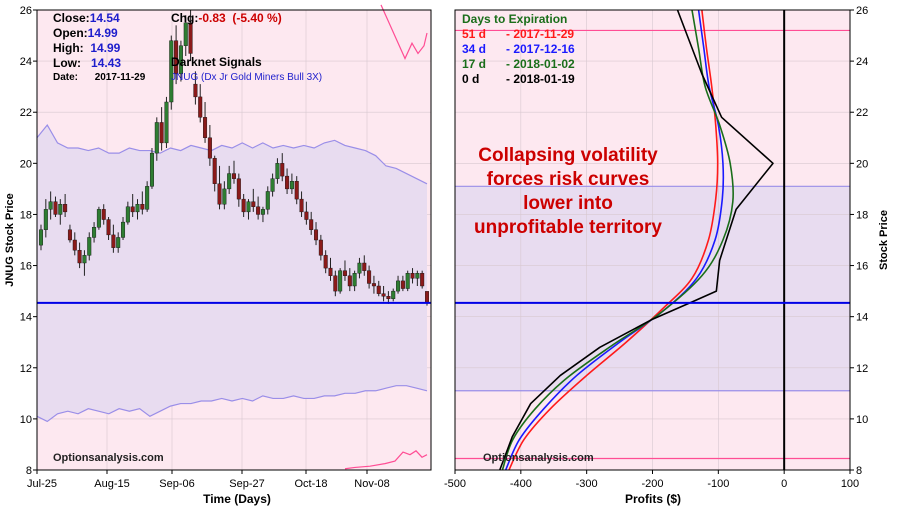 The image size is (900, 513). Describe the element at coordinates (784, 484) in the screenshot. I see `right-x-tick-label: 0` at that location.